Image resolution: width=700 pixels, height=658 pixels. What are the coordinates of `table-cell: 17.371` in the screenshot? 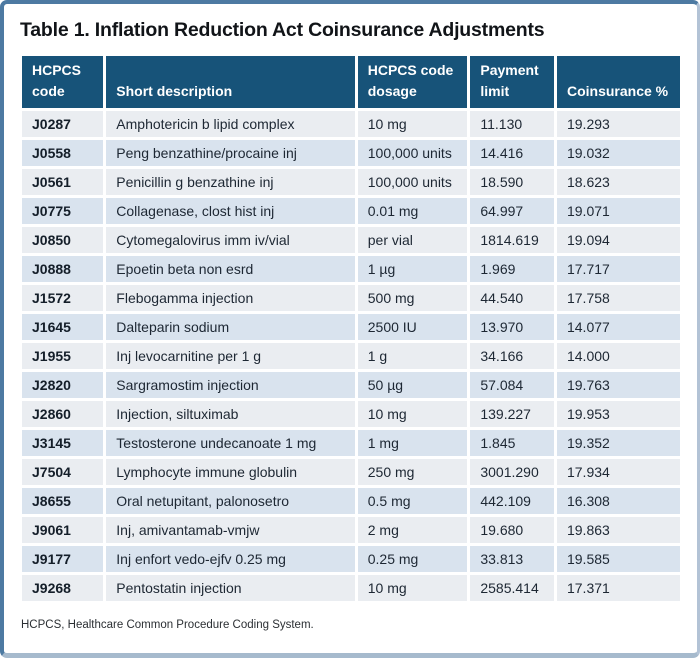 It's located at (618, 588).